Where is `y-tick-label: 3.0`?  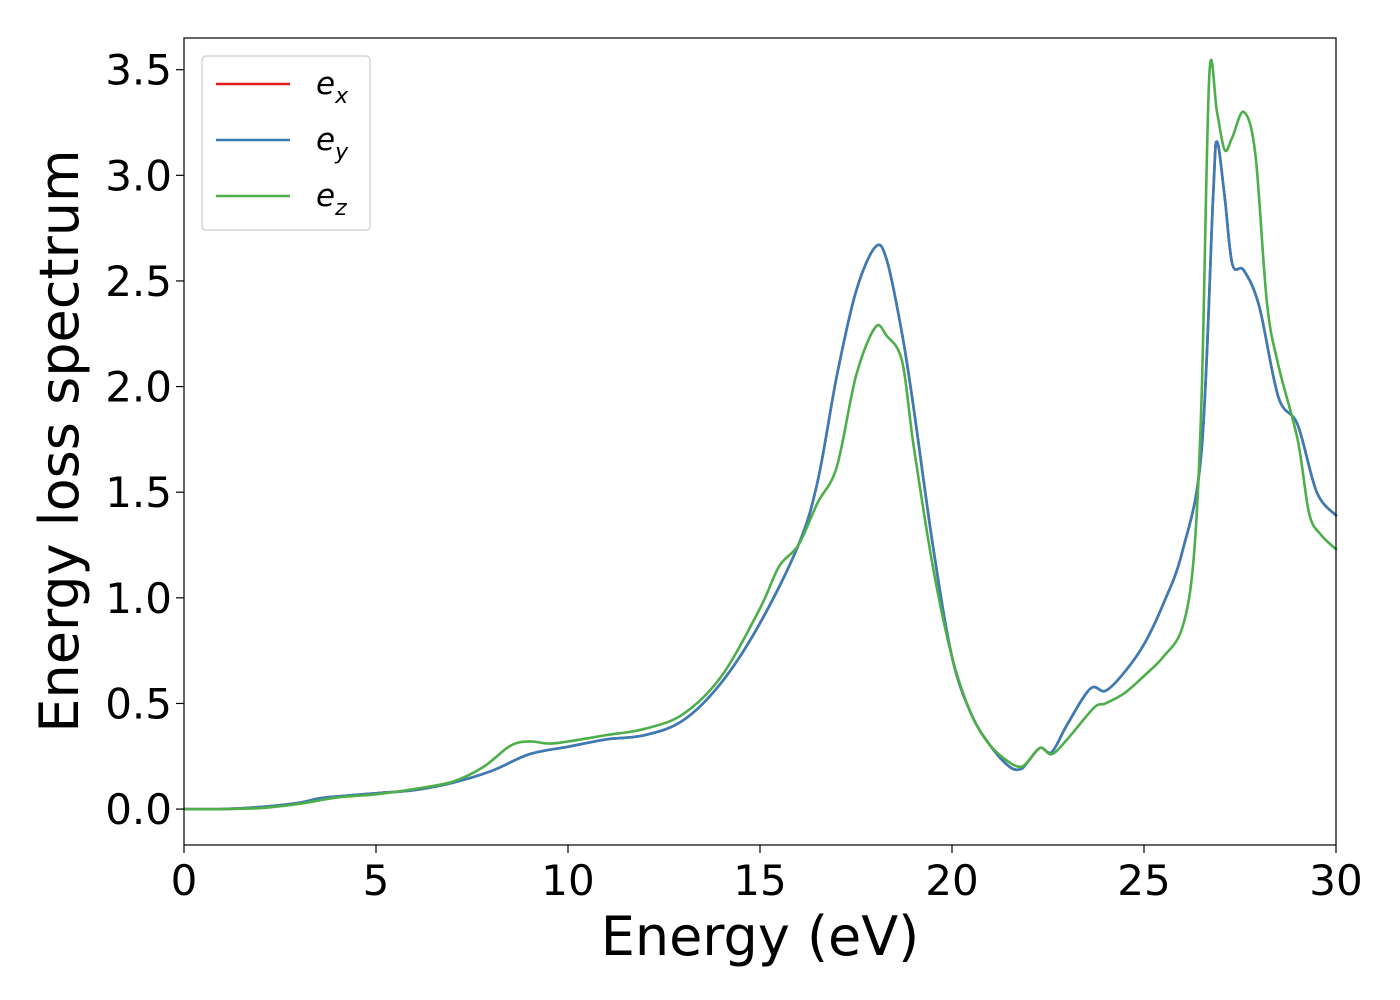 y-tick-label: 3.0 is located at coordinates (138, 175).